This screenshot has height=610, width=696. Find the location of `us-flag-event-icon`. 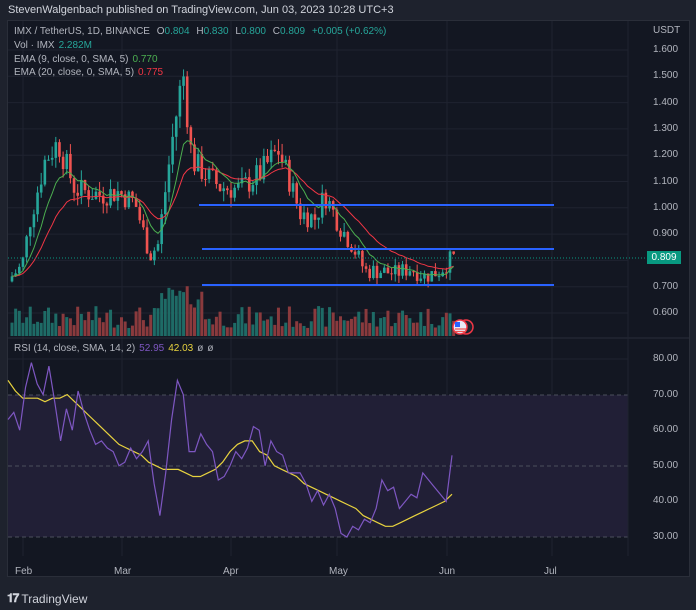

us-flag-event-icon is located at coordinates (463, 327).